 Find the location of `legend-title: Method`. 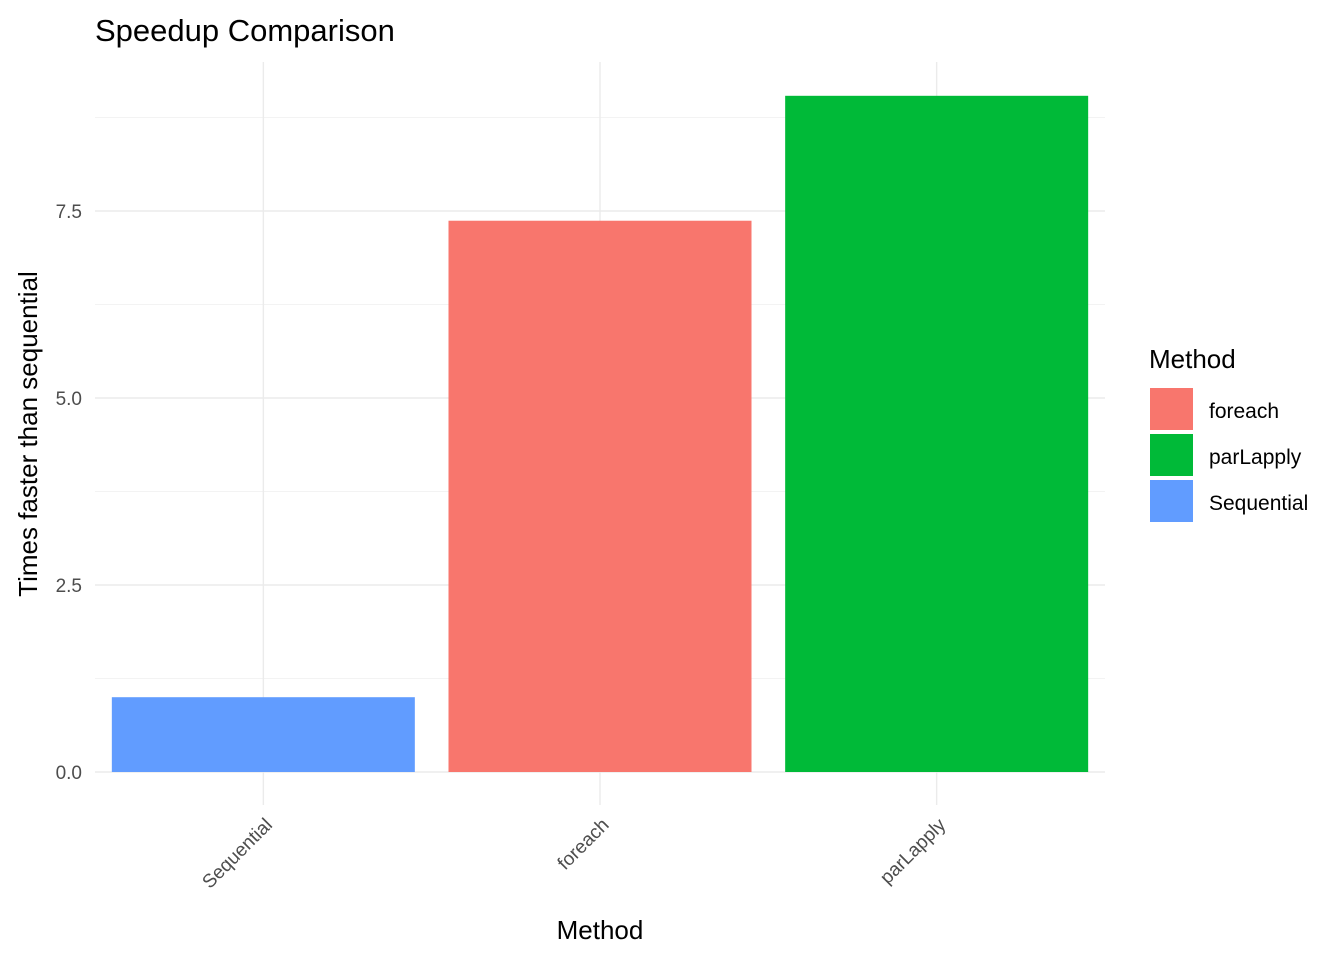

legend-title: Method is located at coordinates (1192, 359).